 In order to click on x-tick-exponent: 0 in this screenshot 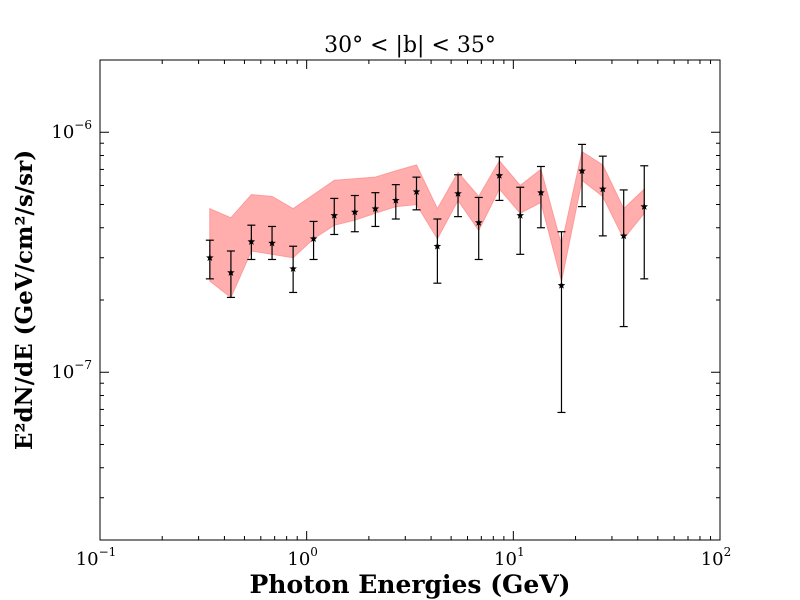, I will do `click(314, 552)`.